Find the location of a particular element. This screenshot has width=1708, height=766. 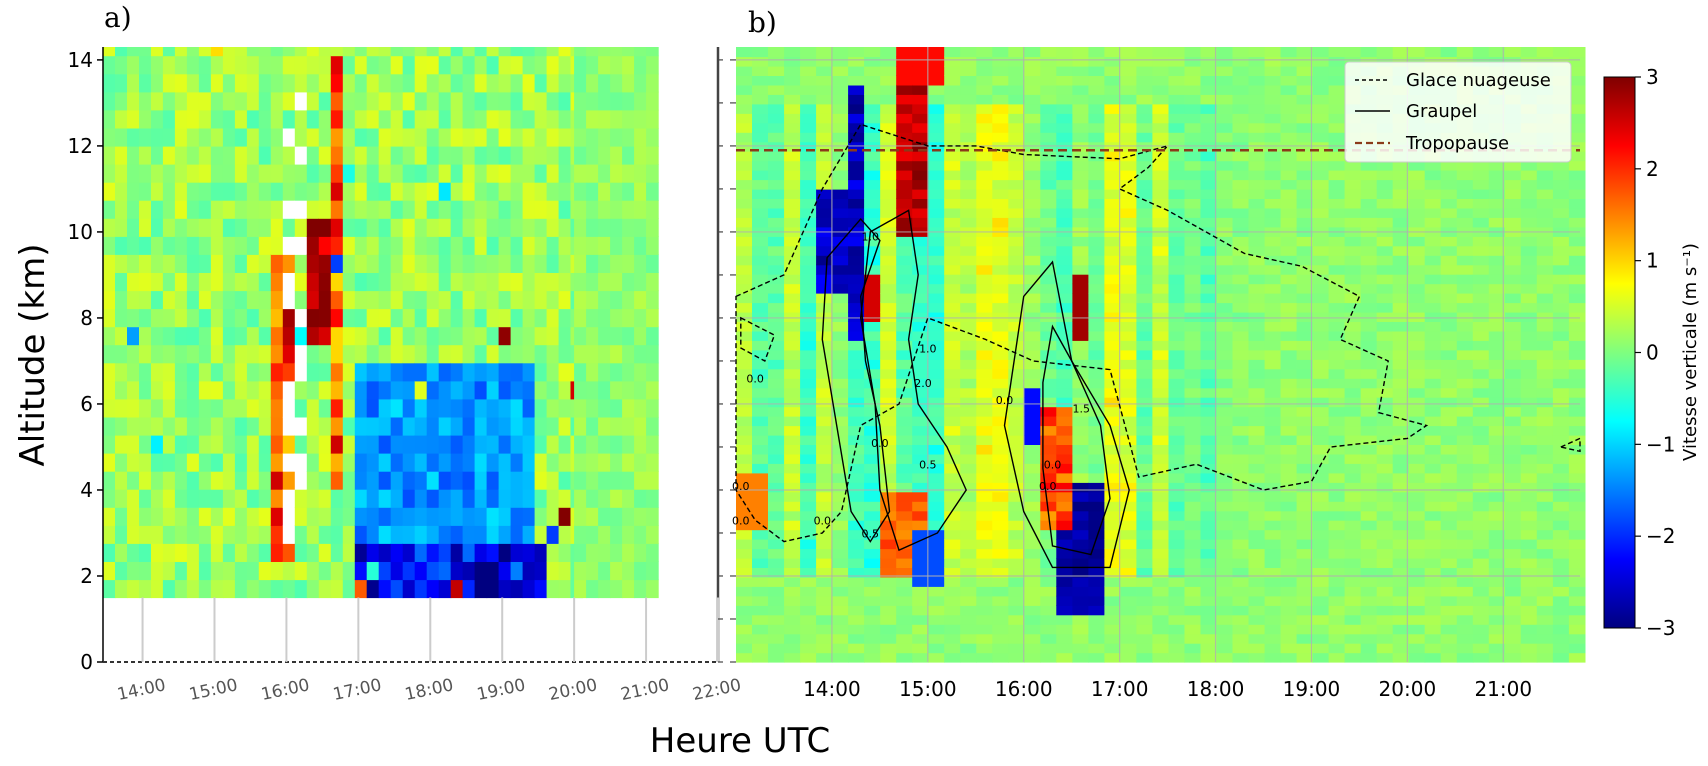

ice-contour is located at coordinates (758, 339).